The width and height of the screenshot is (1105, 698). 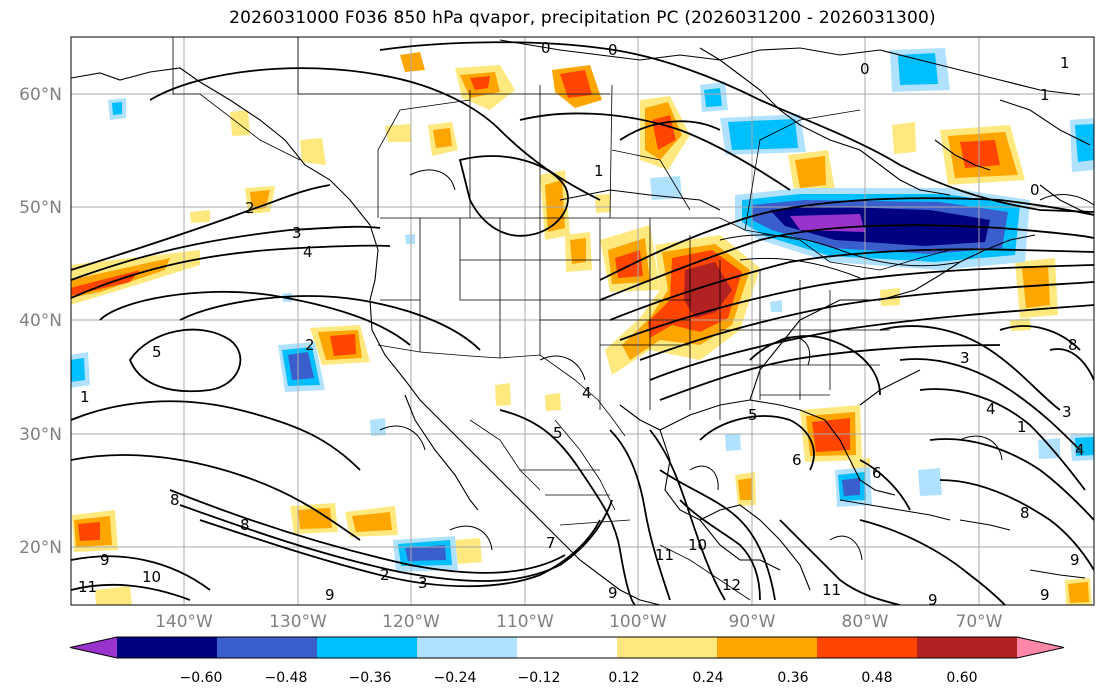 I want to click on colorbar-extend-high, so click(x=1040, y=647).